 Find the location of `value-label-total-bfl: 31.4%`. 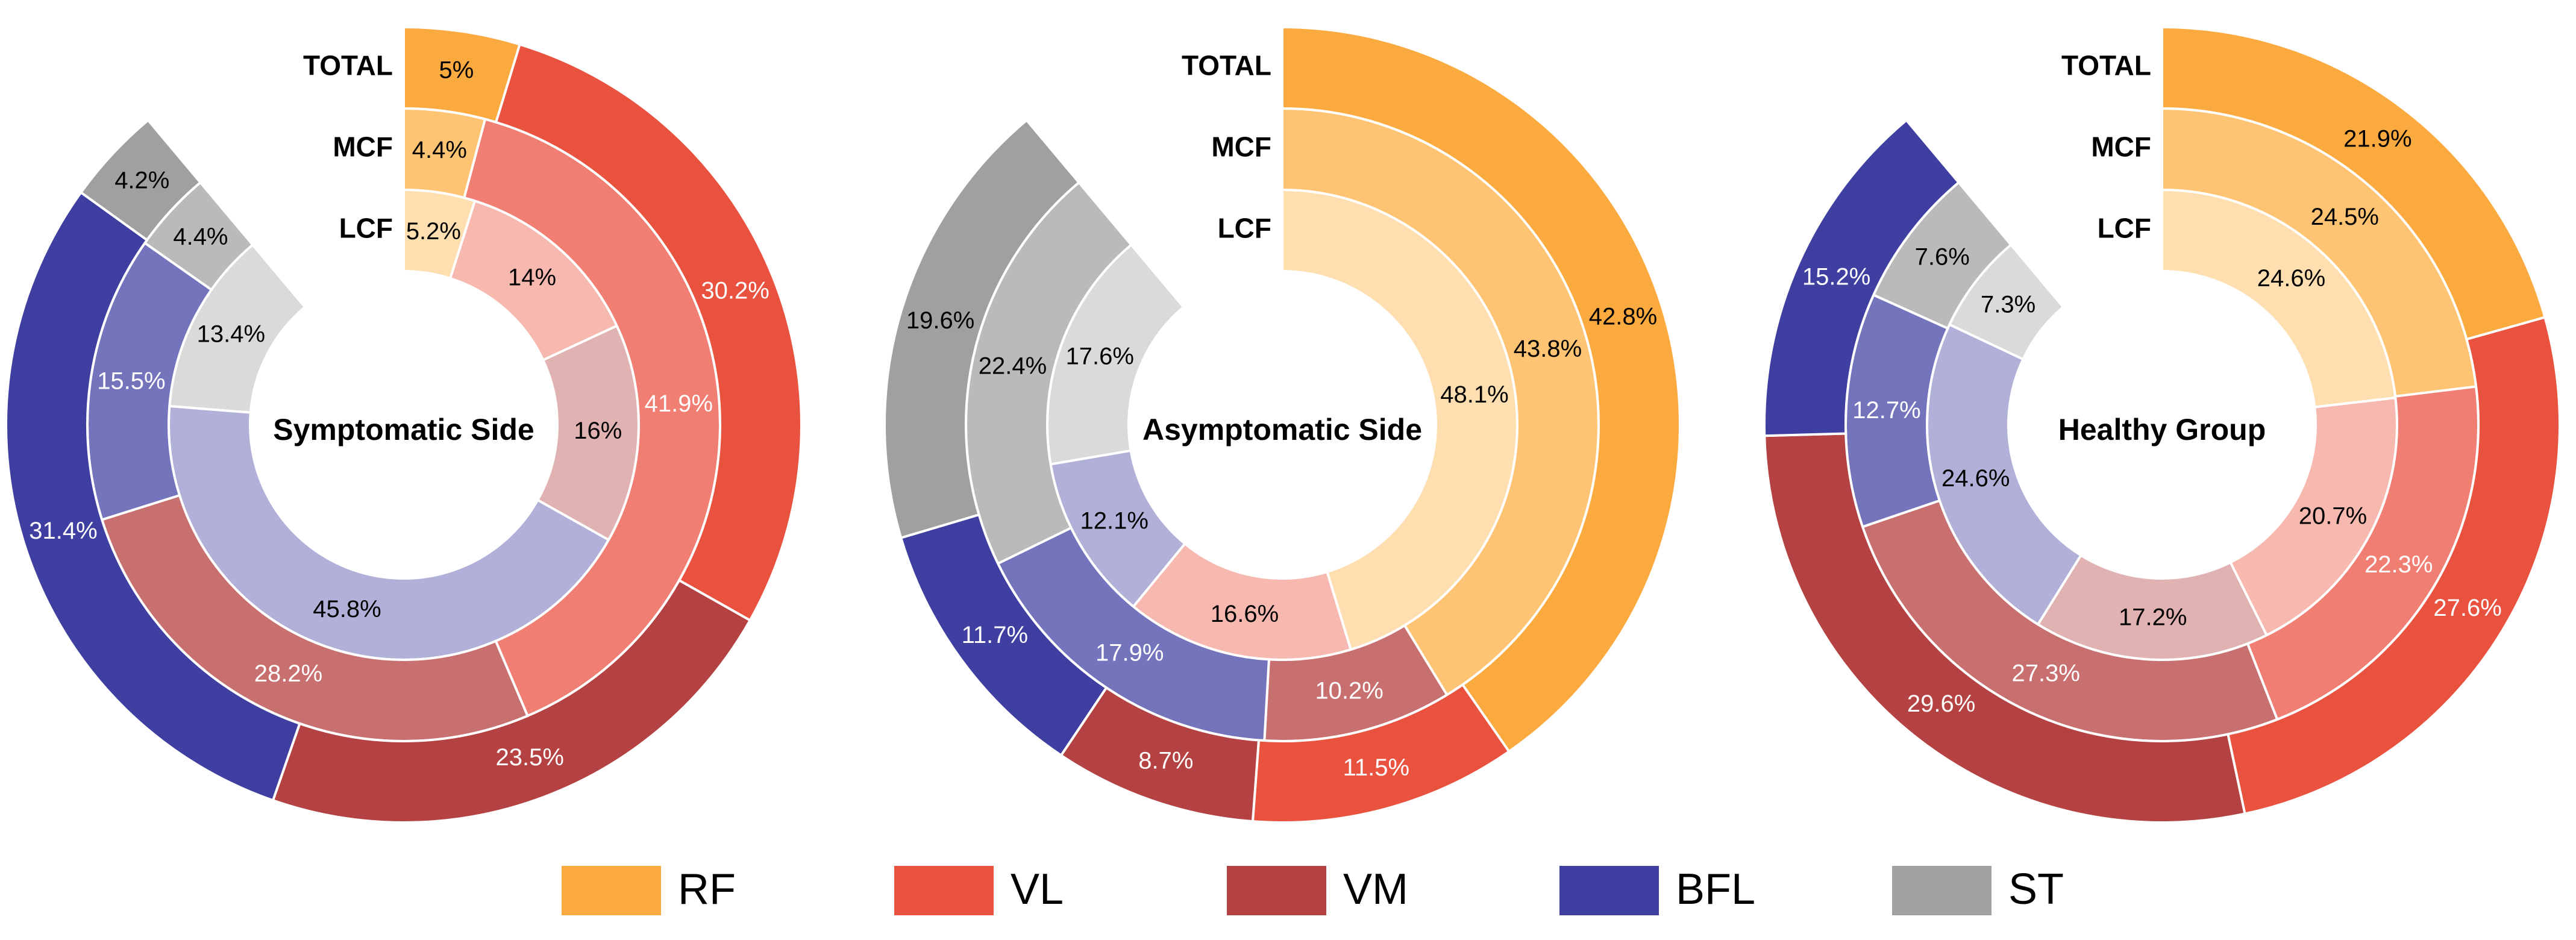

value-label-total-bfl: 31.4% is located at coordinates (63, 531).